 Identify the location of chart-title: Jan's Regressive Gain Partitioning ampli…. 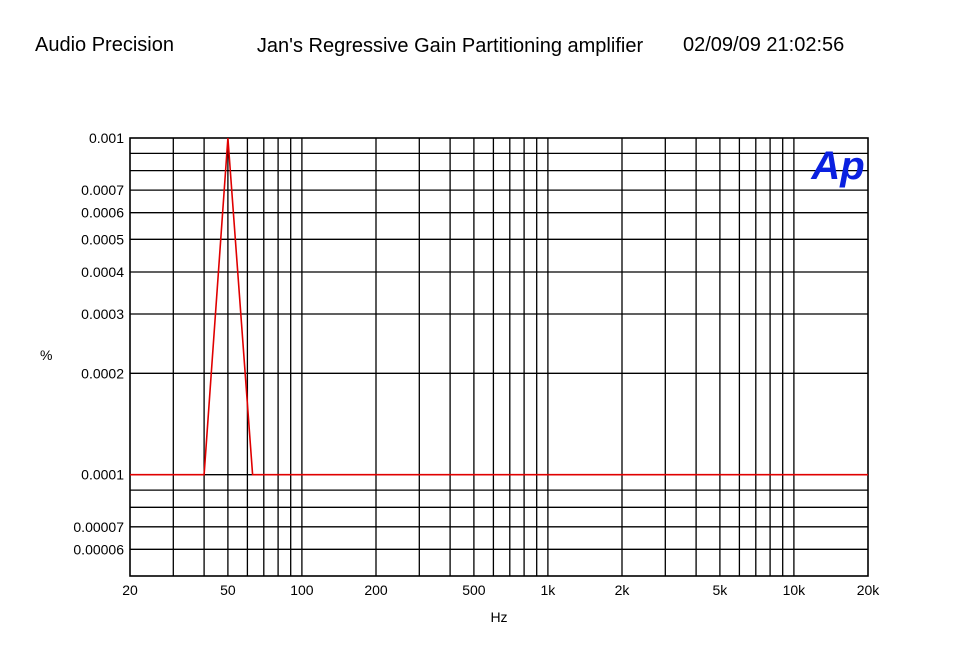
(450, 46).